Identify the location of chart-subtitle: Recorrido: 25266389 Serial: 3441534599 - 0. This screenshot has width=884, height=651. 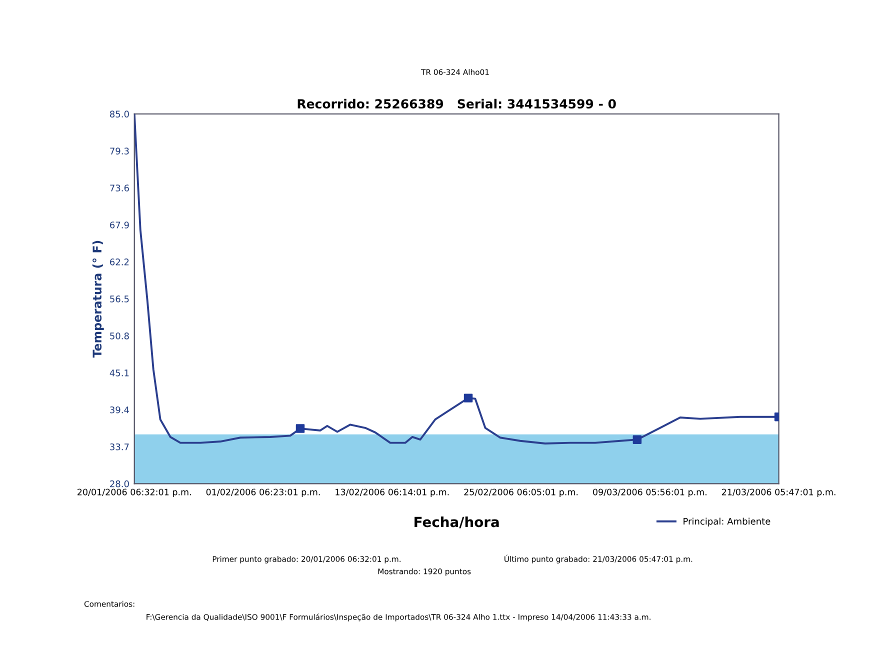
(457, 103).